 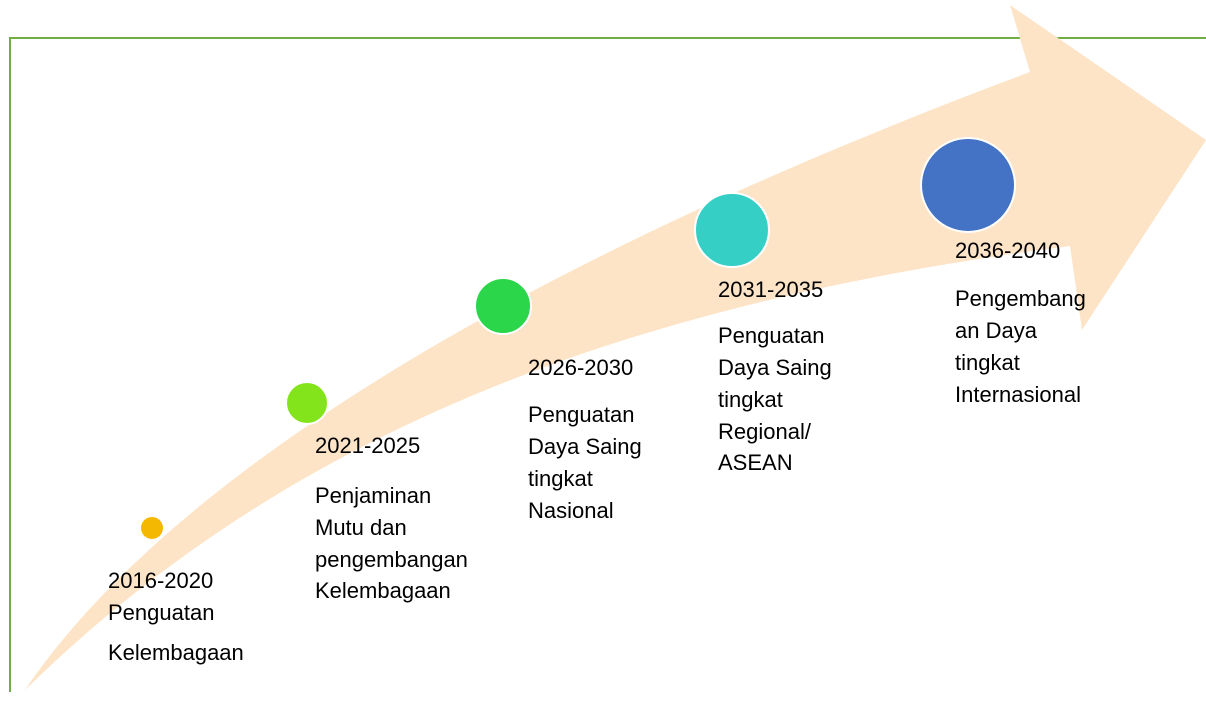 I want to click on milestone-period: 2031-2035, so click(x=770, y=289).